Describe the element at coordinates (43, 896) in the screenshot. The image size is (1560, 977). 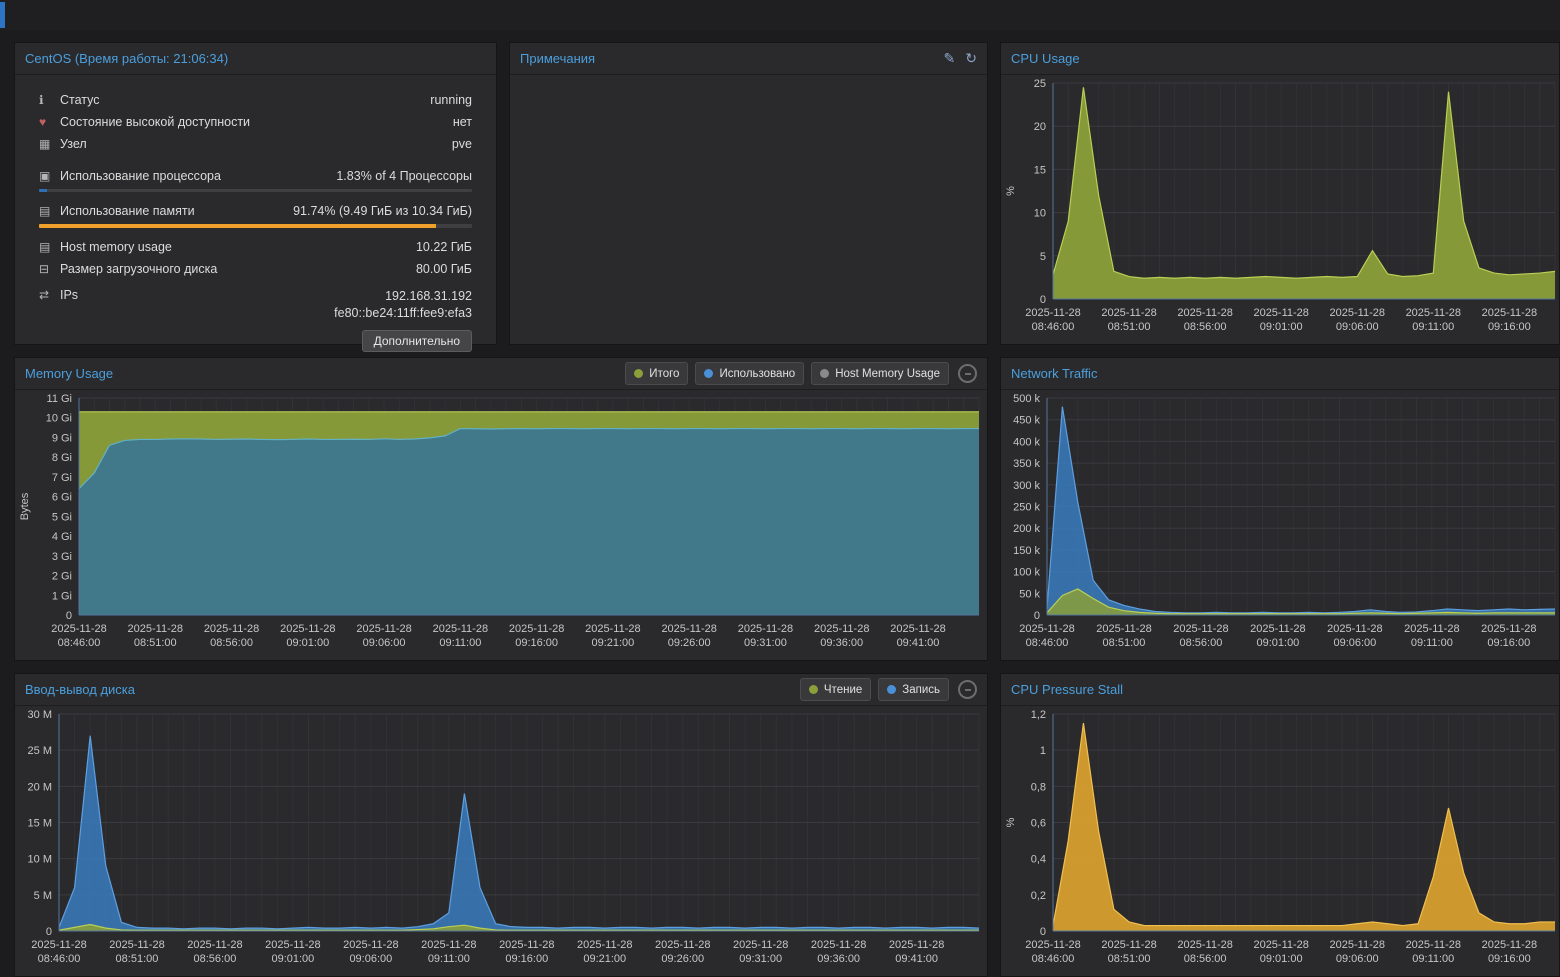
I see `svg-text: 5 M` at that location.